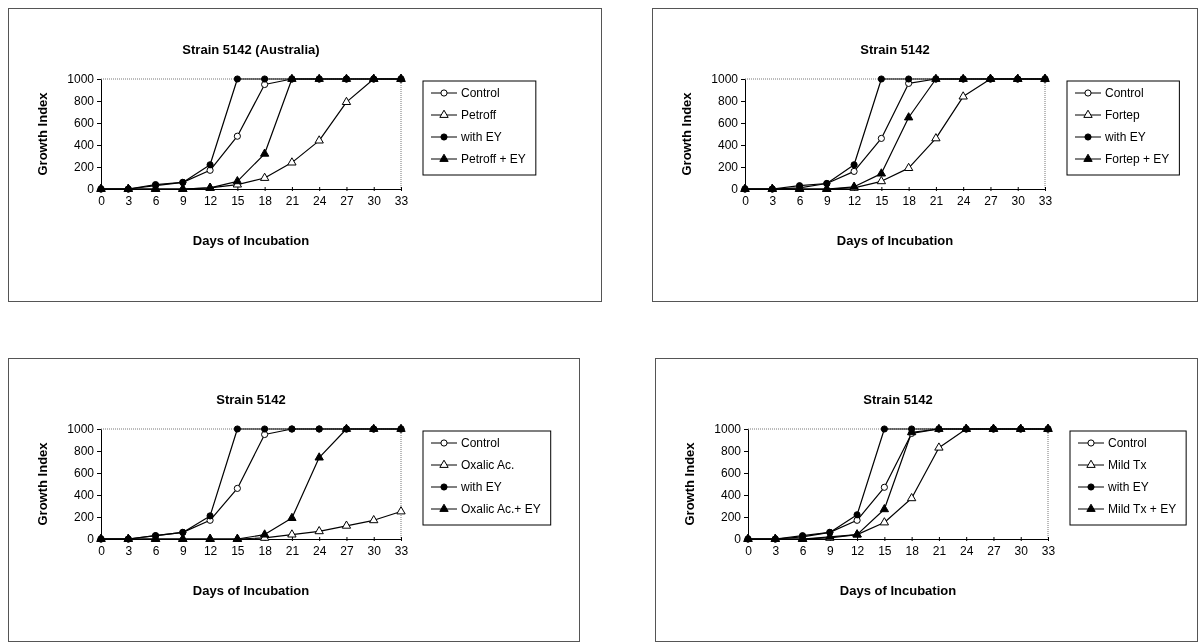  What do you see at coordinates (479, 115) in the screenshot?
I see `legend-label: Petroff` at bounding box center [479, 115].